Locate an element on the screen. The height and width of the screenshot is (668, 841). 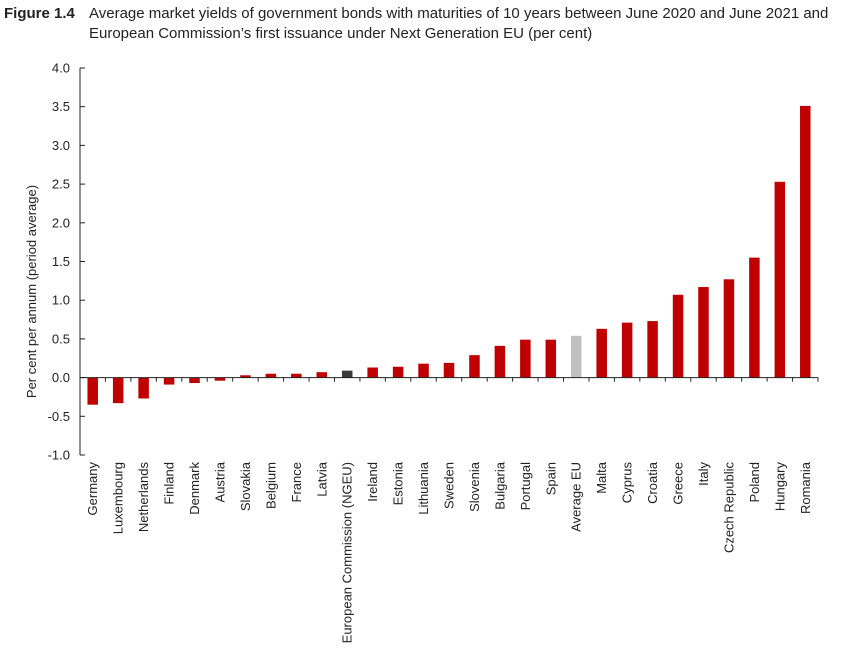
x-tick-label: Belgium is located at coordinates (270, 485).